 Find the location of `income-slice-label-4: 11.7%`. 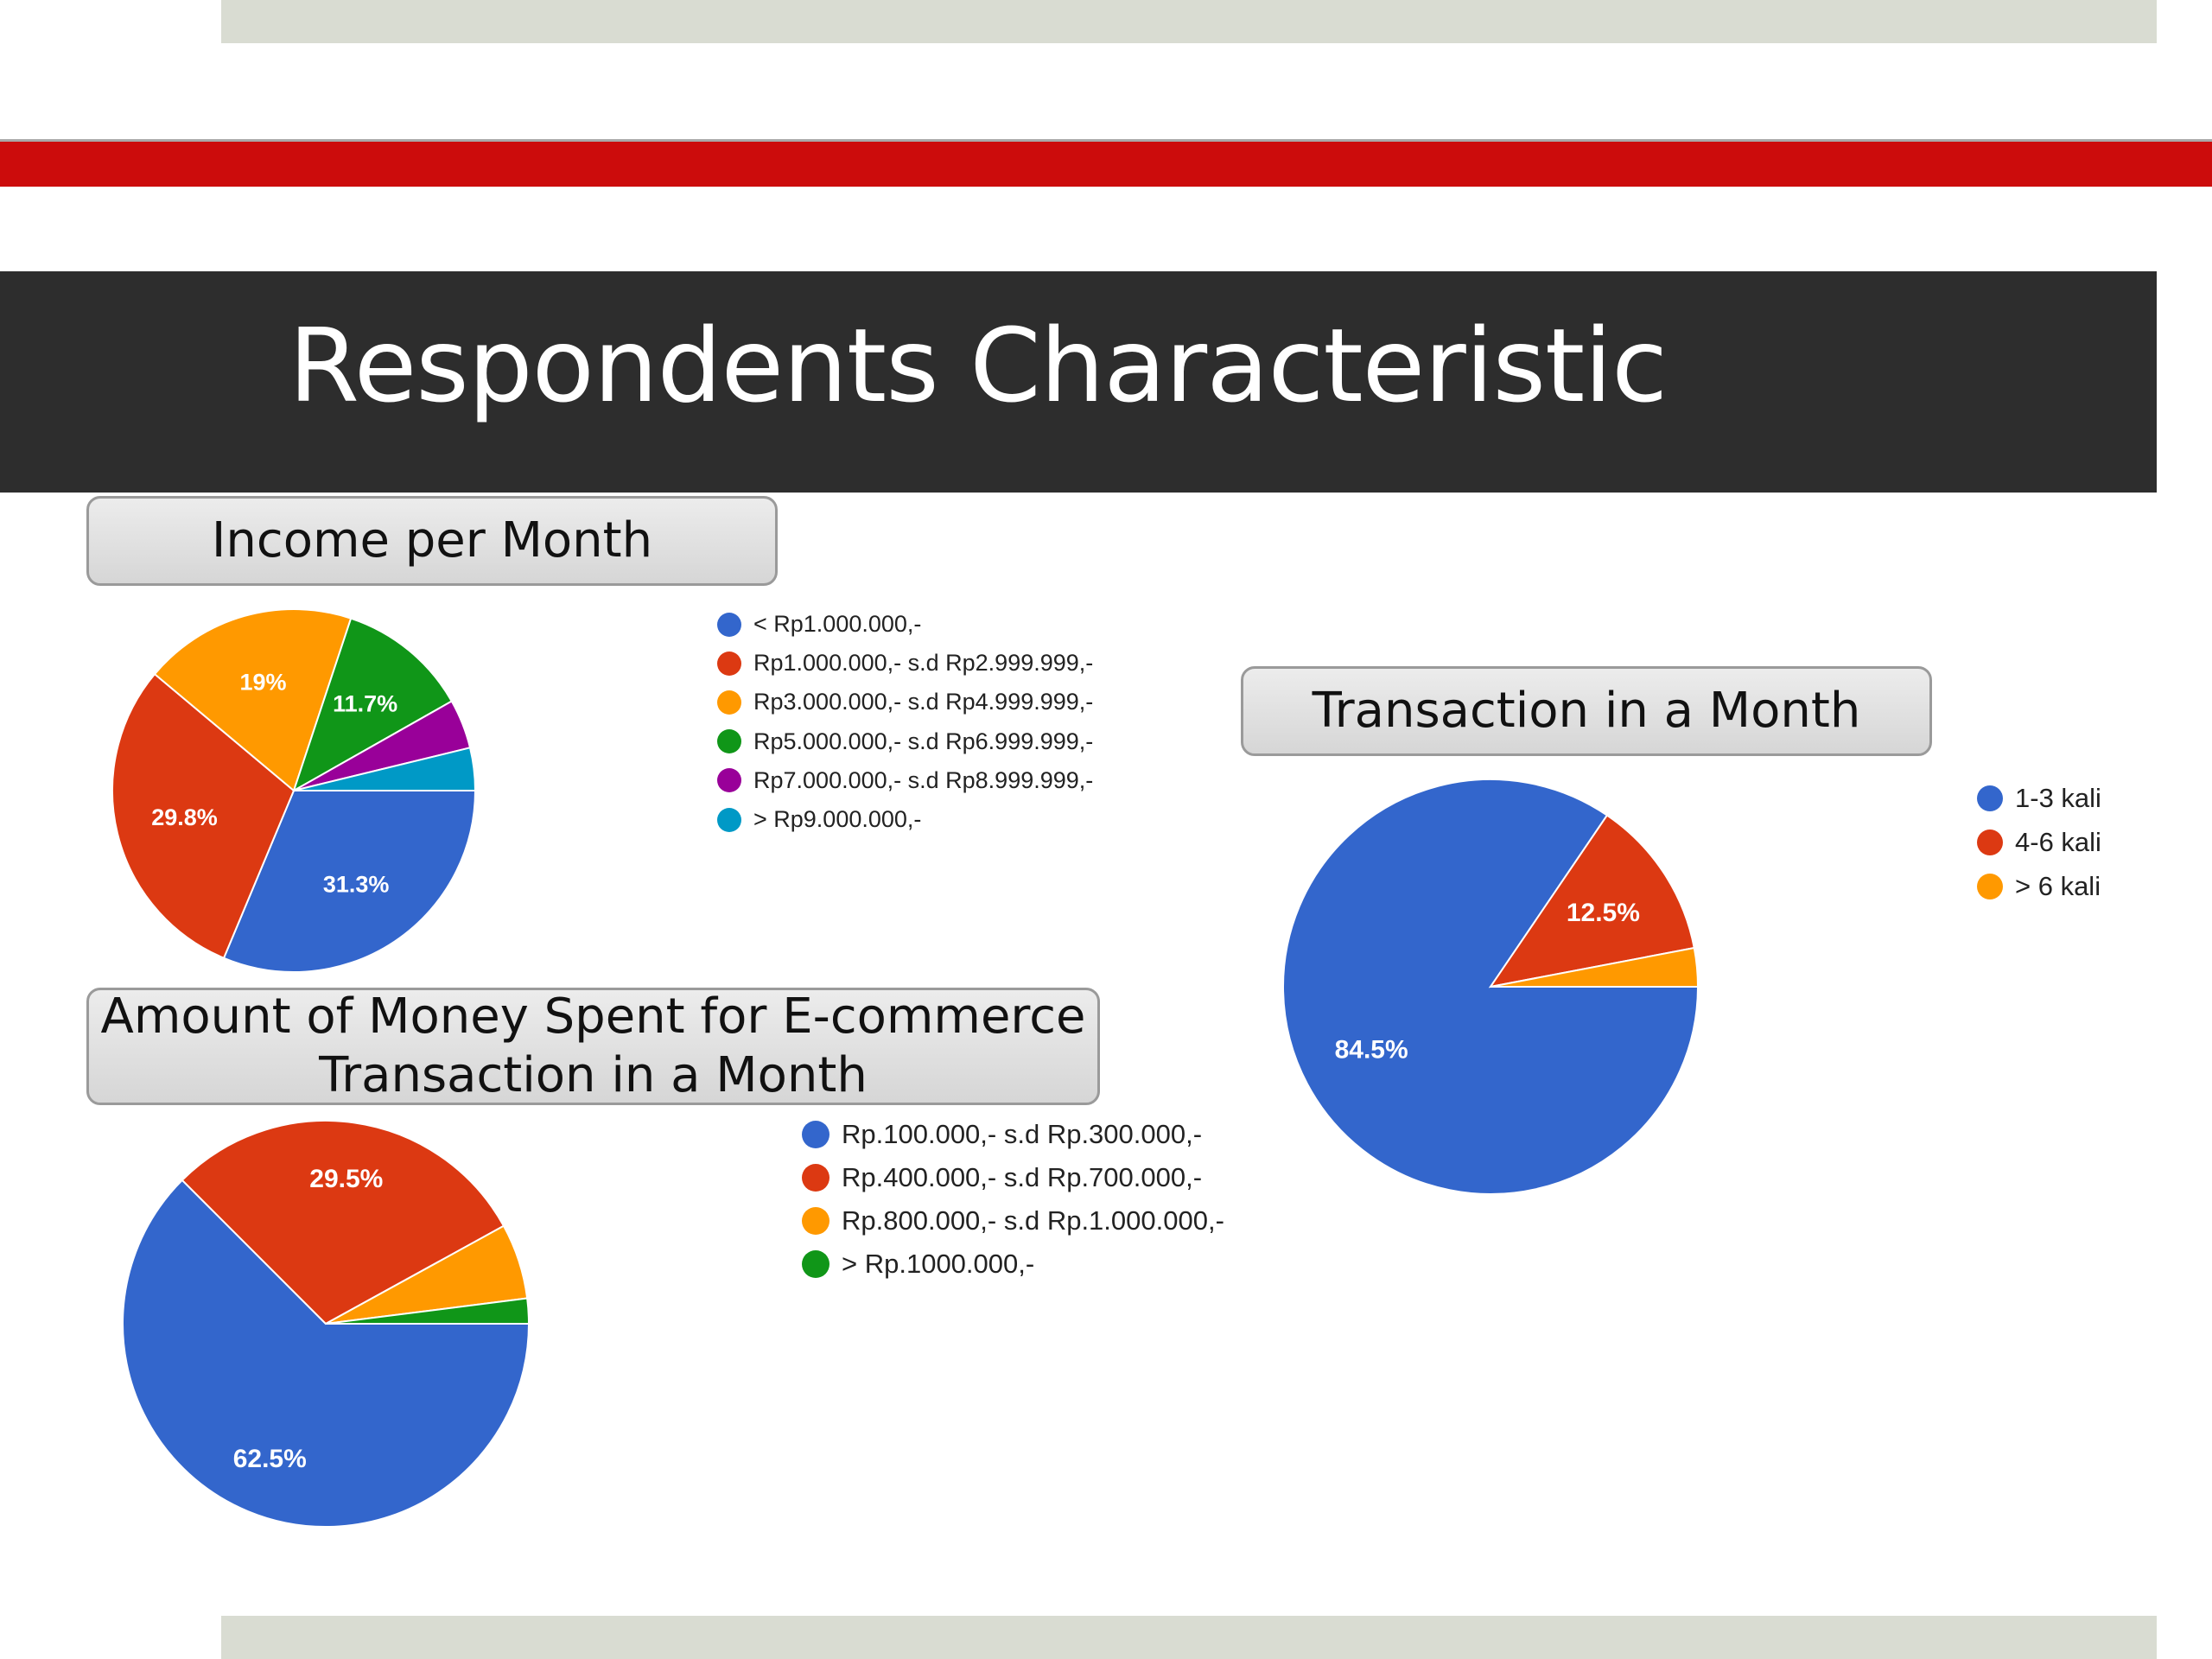

income-slice-label-4: 11.7% is located at coordinates (365, 703).